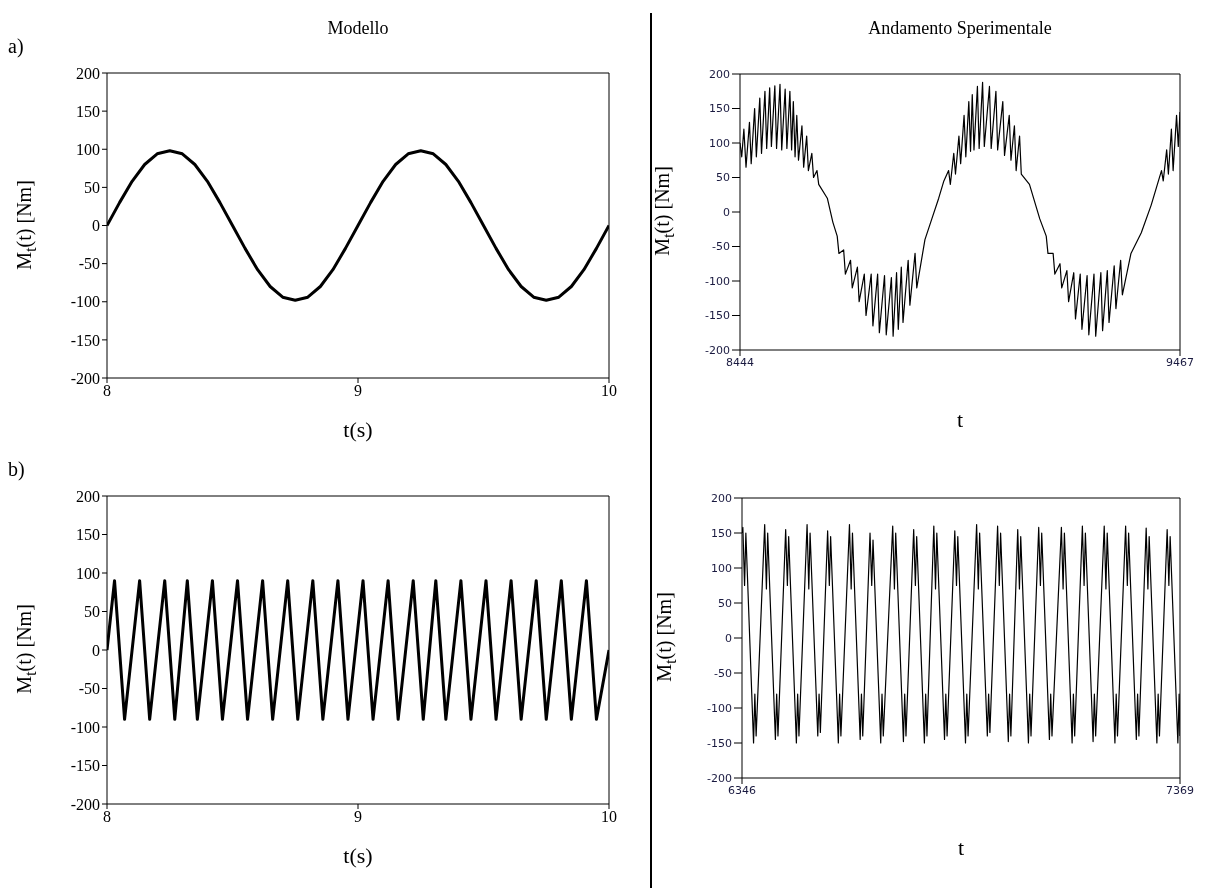  What do you see at coordinates (358, 28) in the screenshot?
I see `chart-title: Modello` at bounding box center [358, 28].